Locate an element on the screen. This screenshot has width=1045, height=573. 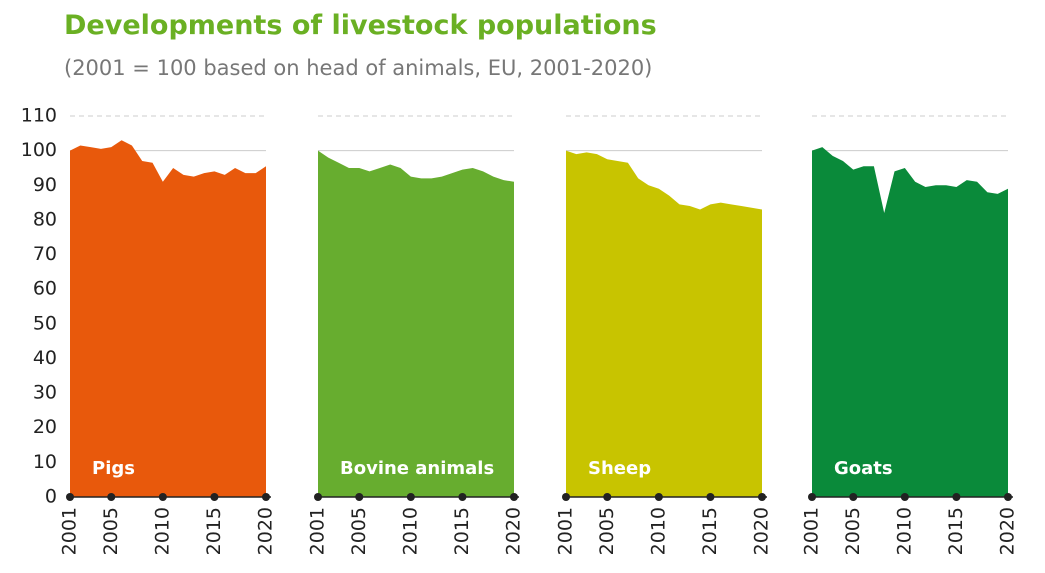
y-tick-label: 100 is located at coordinates (39, 150).